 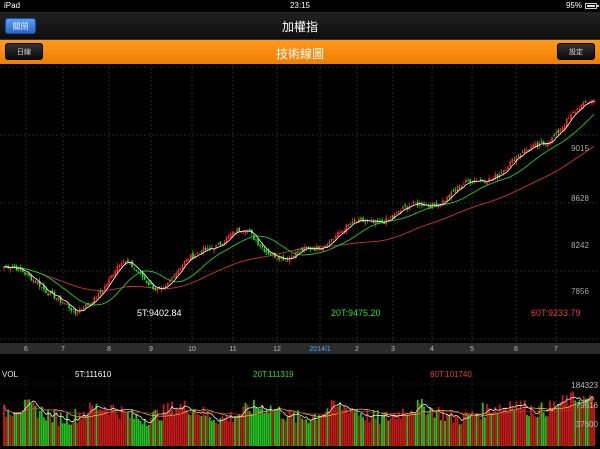 What do you see at coordinates (24, 51) in the screenshot?
I see `period-button: 日線` at bounding box center [24, 51].